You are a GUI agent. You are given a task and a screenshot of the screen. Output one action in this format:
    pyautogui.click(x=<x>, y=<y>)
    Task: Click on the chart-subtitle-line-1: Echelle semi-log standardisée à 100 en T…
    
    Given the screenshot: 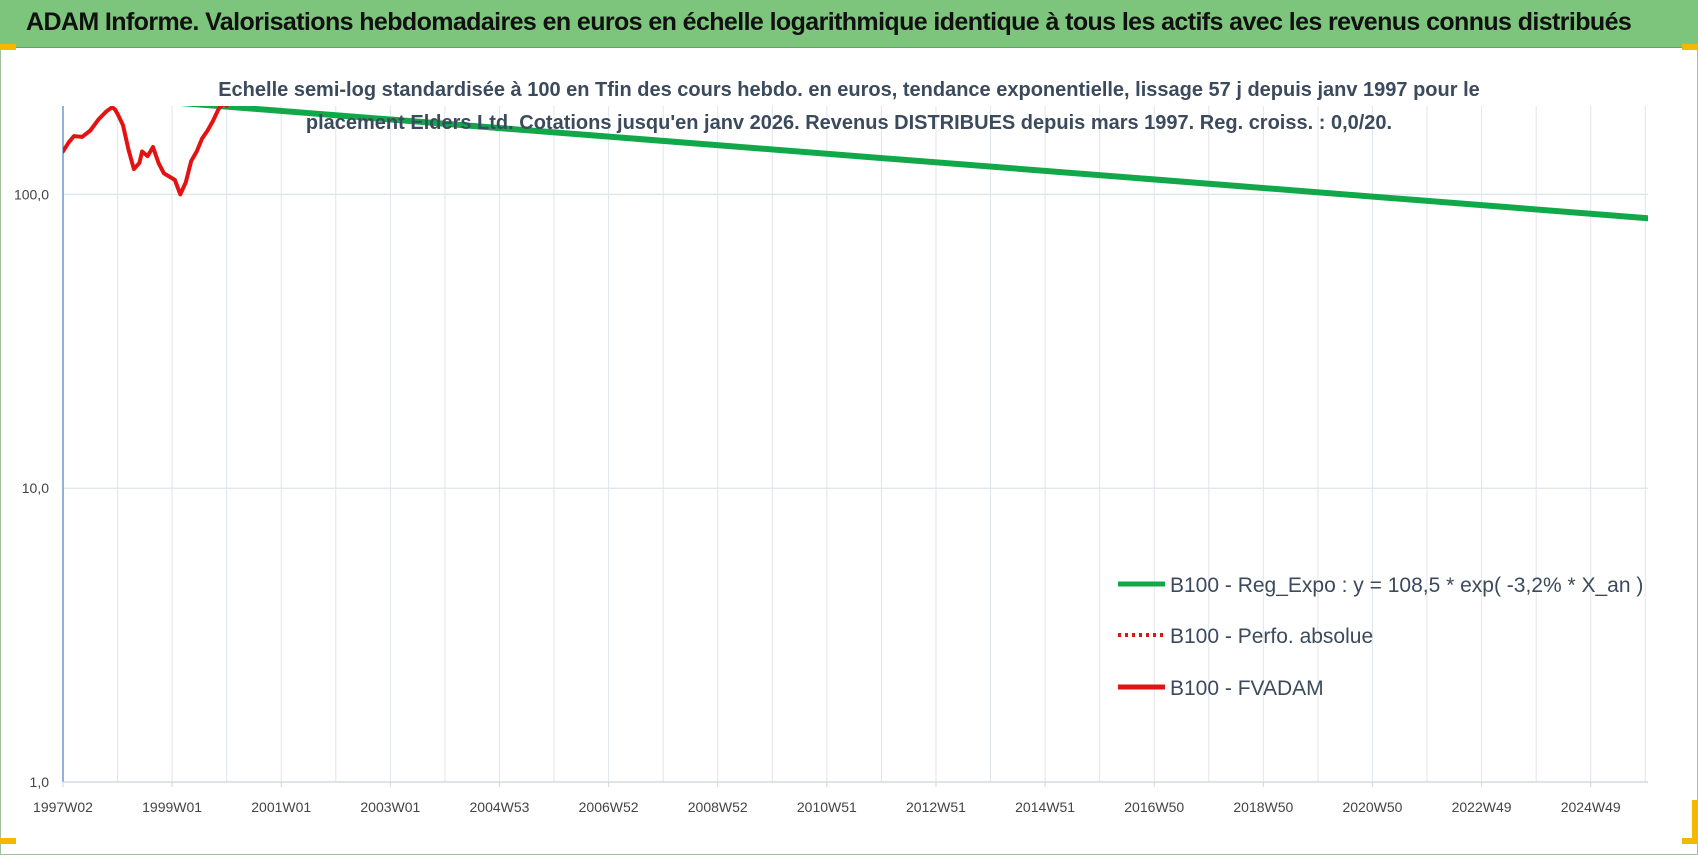 What is the action you would take?
    pyautogui.click(x=849, y=90)
    